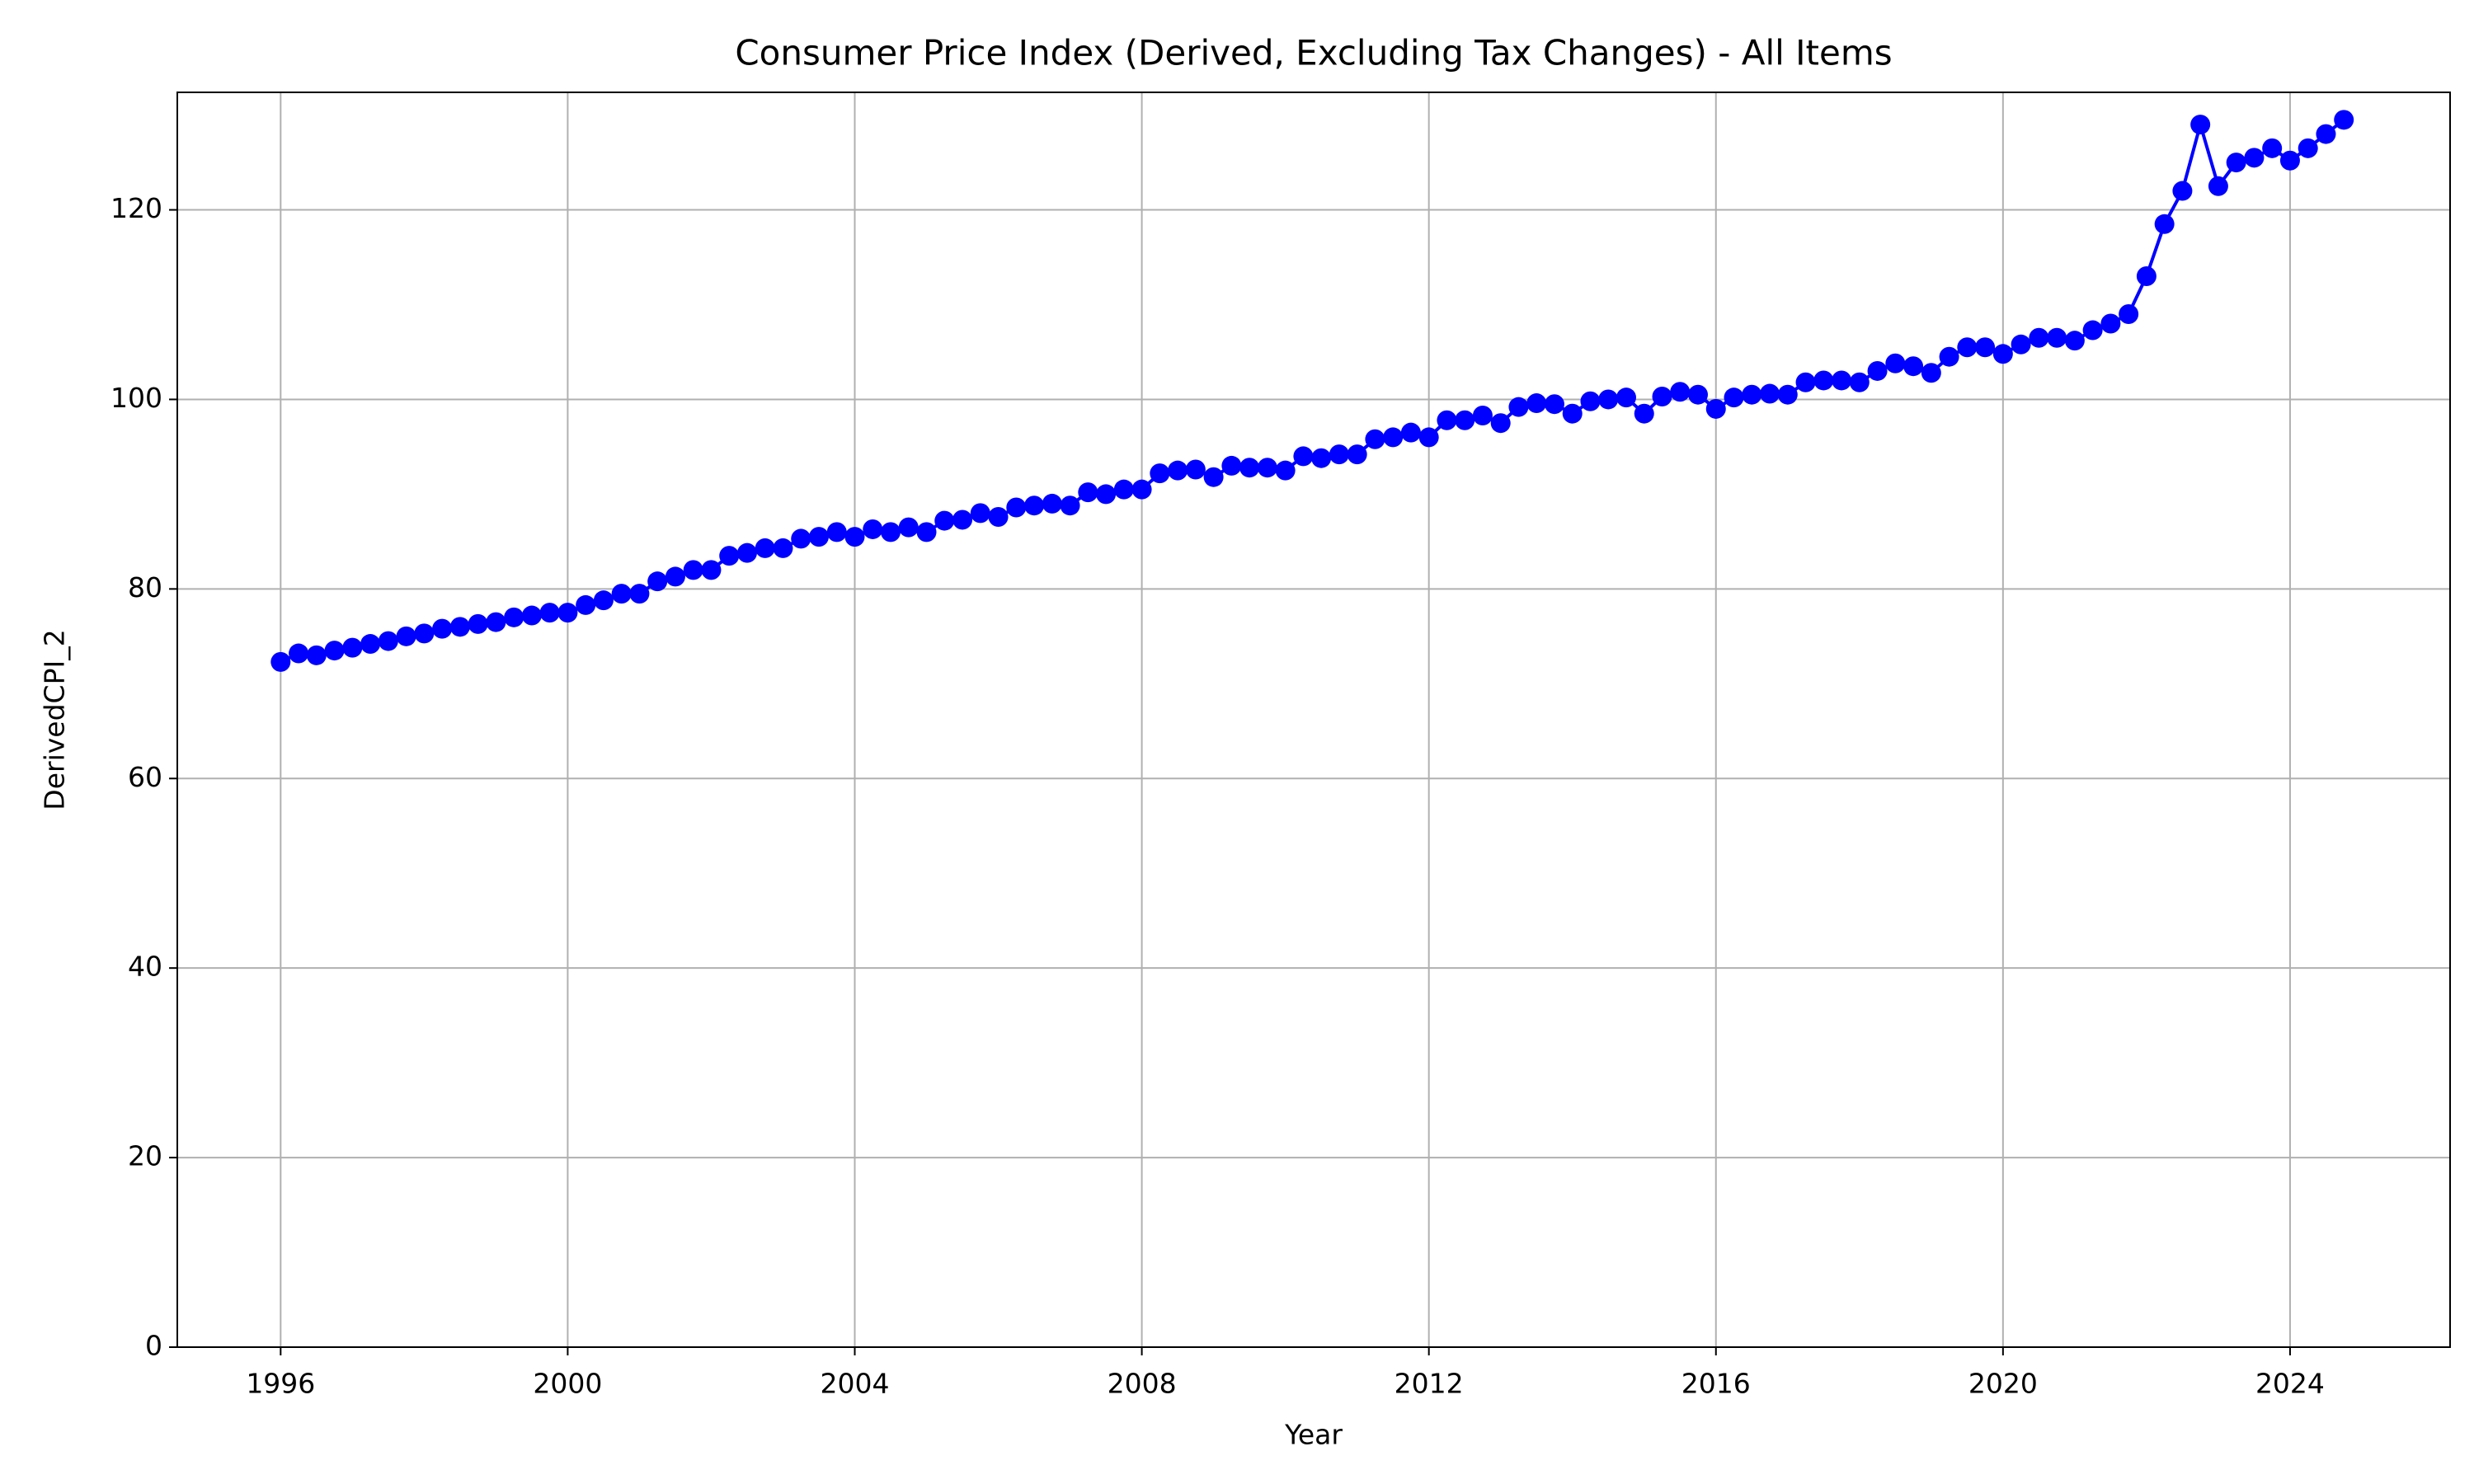 This screenshot has width=2474, height=1484. Describe the element at coordinates (136, 208) in the screenshot. I see `y-tick-label: 120` at that location.